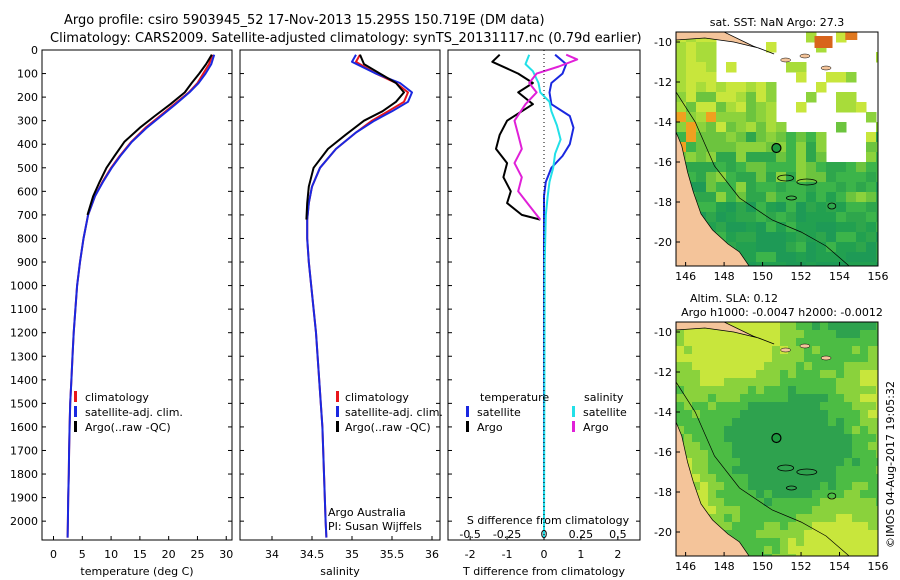 The image size is (900, 580). What do you see at coordinates (724, 566) in the screenshot?
I see `map-x-tick-label: 148` at bounding box center [724, 566].